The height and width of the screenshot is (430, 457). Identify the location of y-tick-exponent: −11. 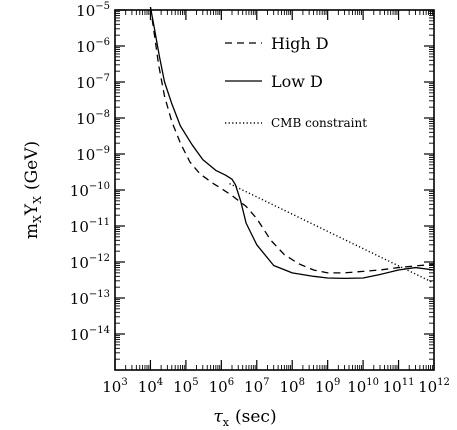
(99, 222).